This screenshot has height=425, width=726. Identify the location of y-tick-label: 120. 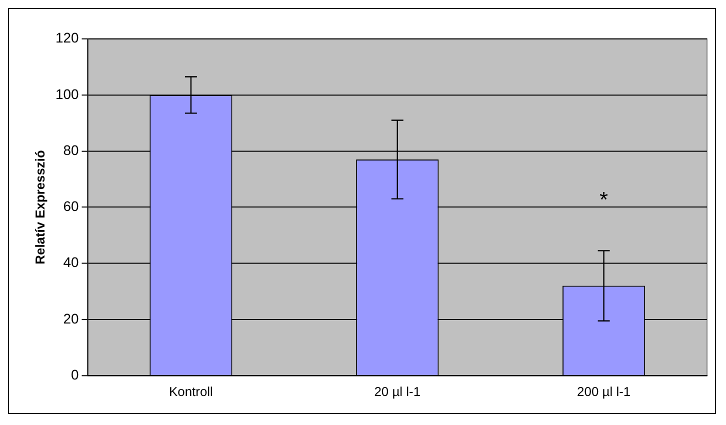
(67, 38).